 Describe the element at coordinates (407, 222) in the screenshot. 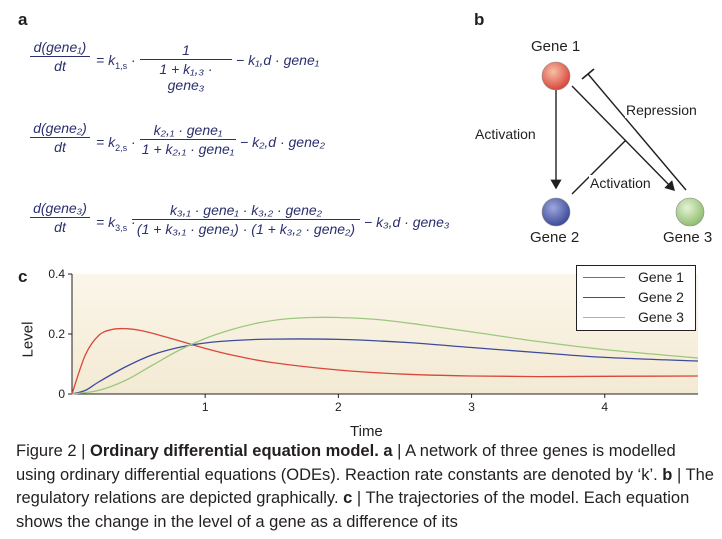

I see `eq3-tail: − k₃,d · gene₃` at that location.